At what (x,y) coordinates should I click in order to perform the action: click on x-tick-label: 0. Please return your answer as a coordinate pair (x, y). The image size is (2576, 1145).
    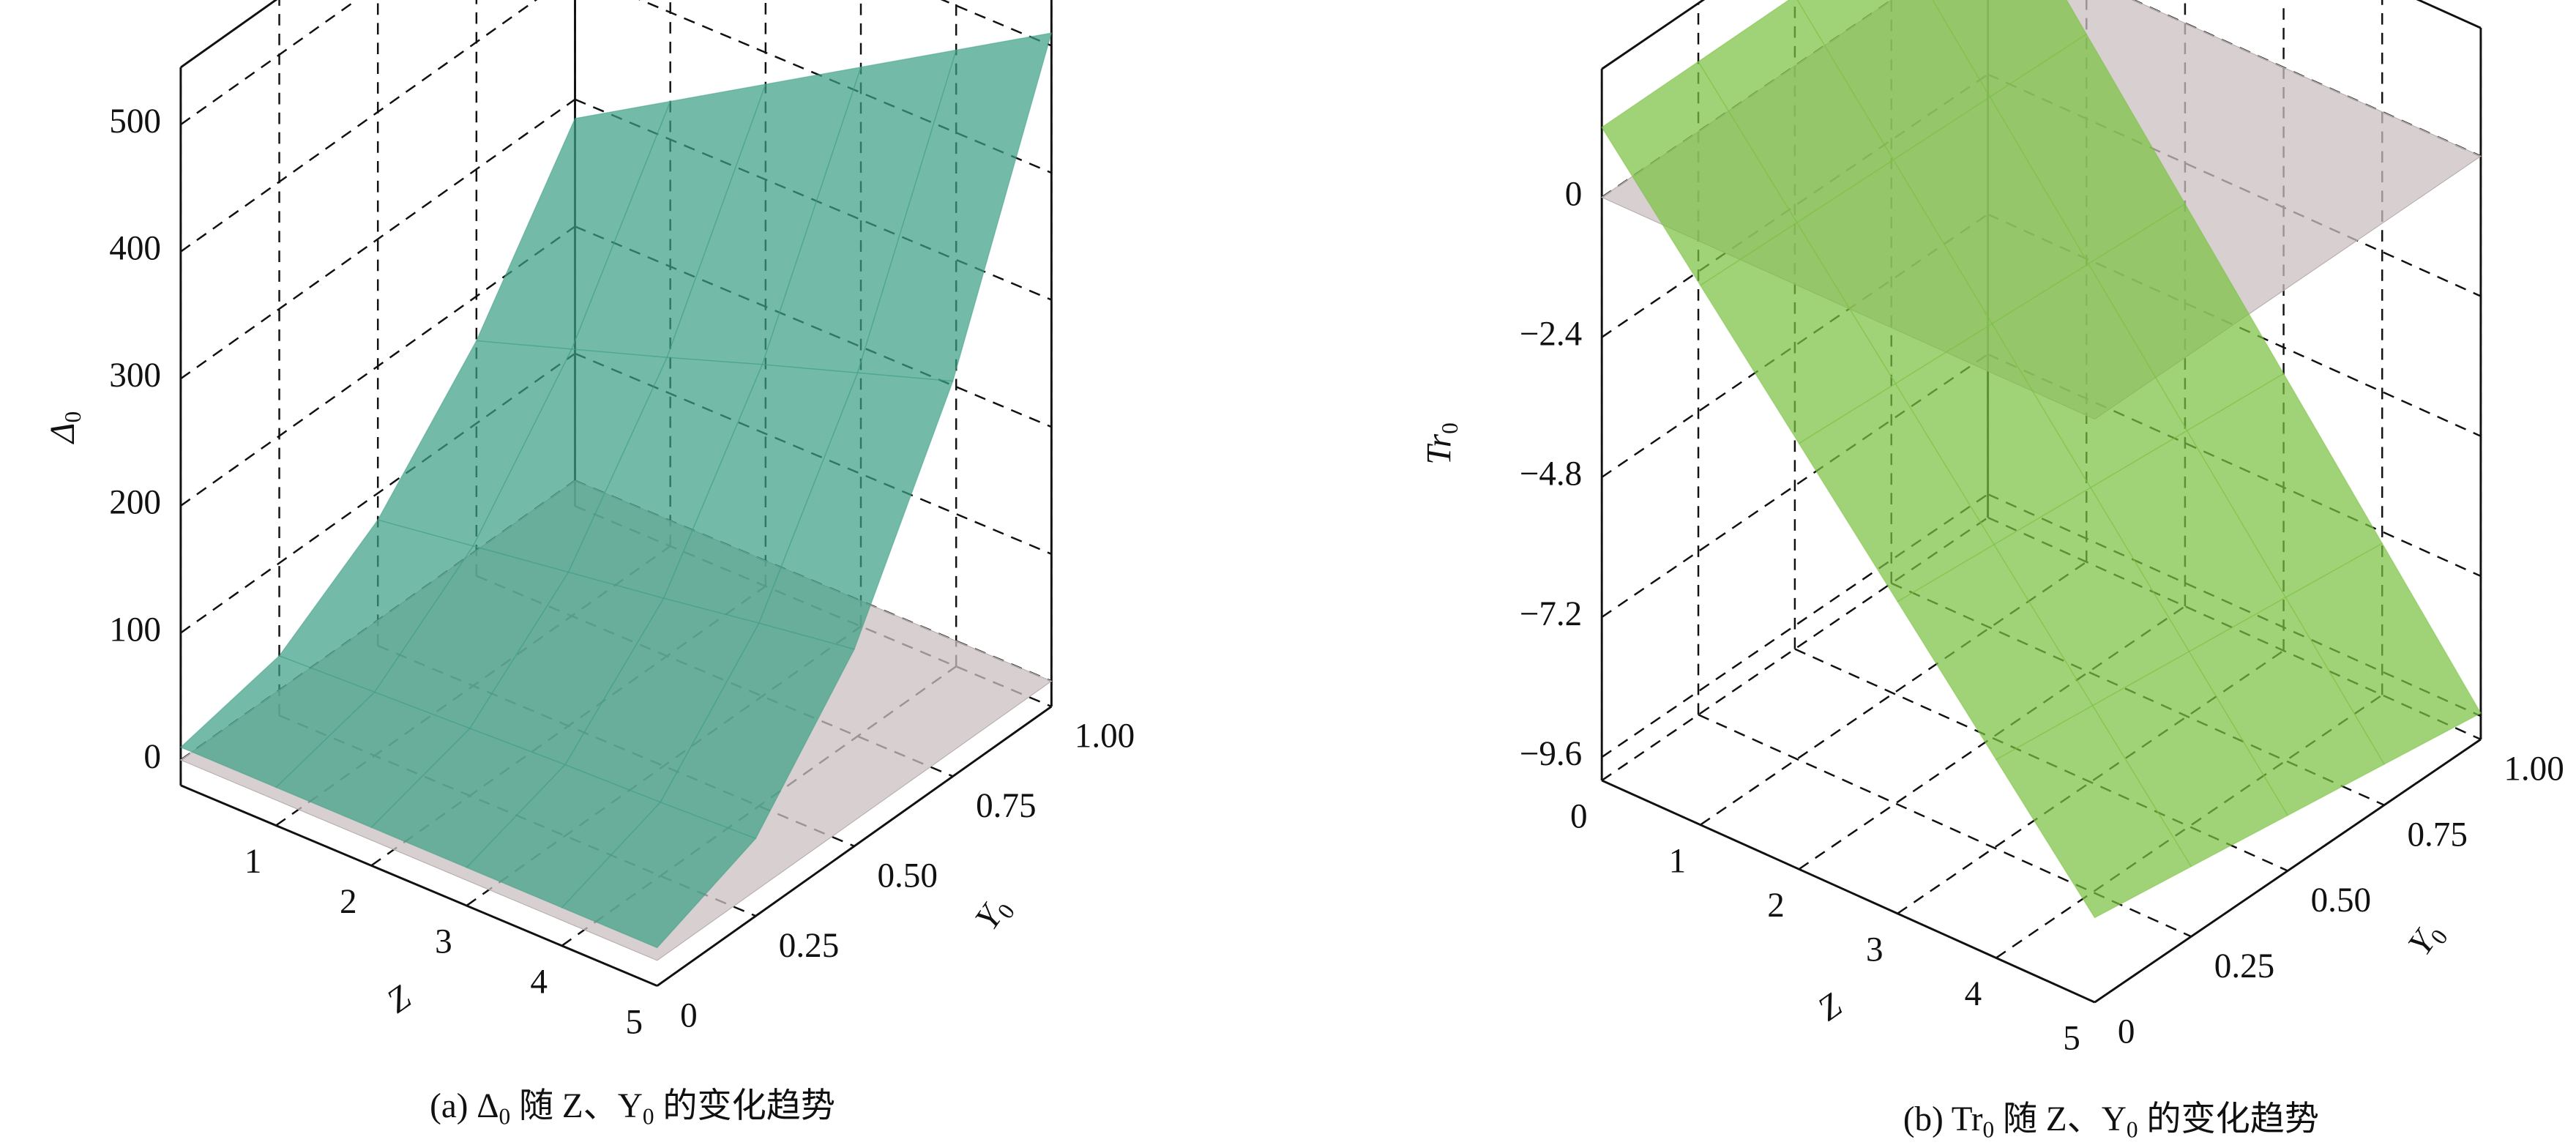
    Looking at the image, I should click on (1579, 817).